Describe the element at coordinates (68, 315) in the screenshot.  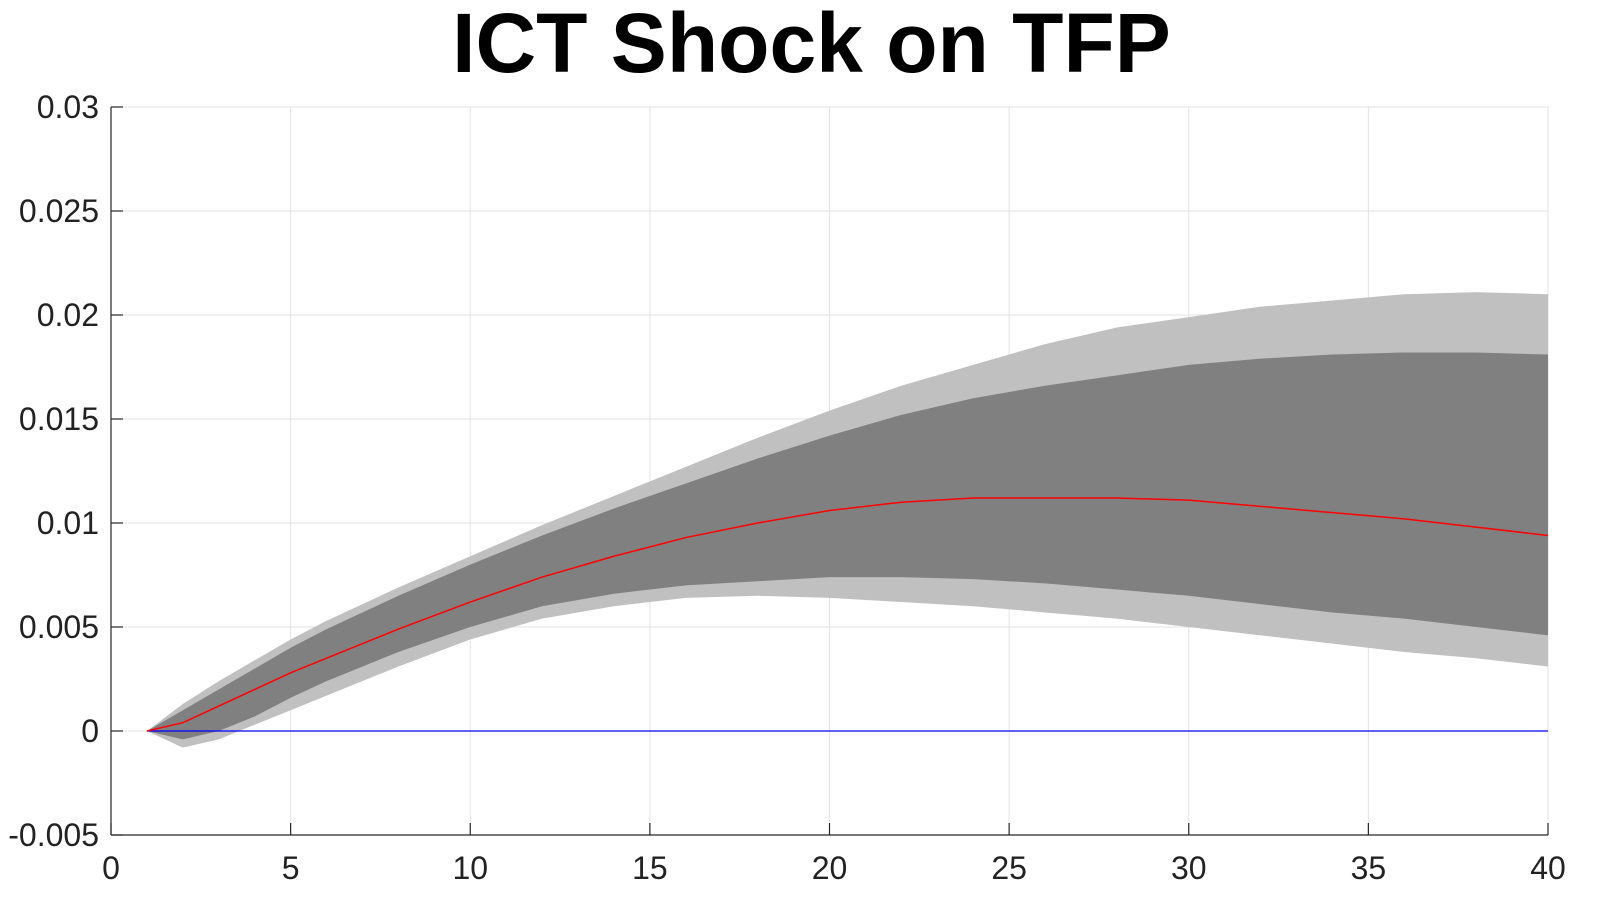
I see `y-tick-label-5: 0.02` at that location.